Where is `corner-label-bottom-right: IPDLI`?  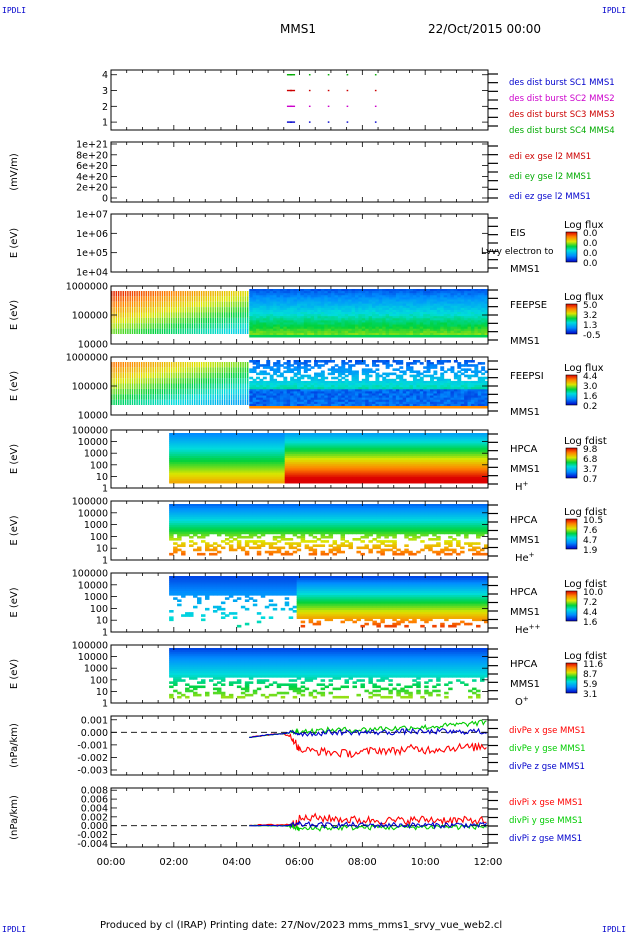 corner-label-bottom-right: IPDLI is located at coordinates (614, 929).